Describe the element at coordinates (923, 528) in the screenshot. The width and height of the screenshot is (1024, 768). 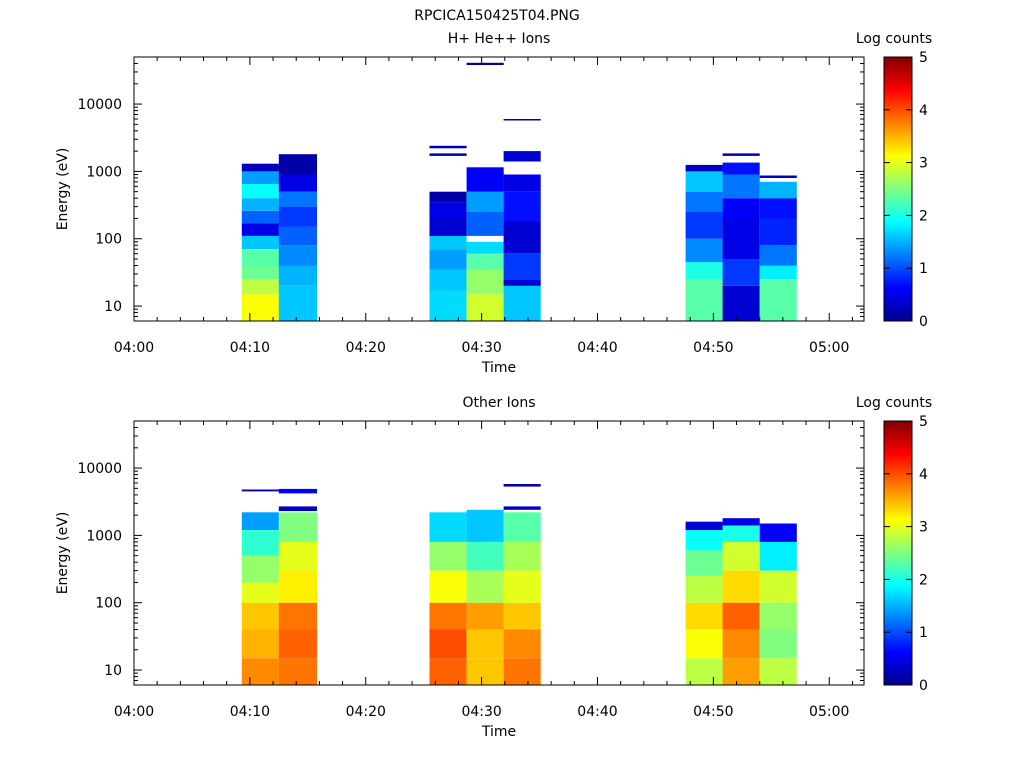
I see `colorbar-tick-label: 3` at that location.